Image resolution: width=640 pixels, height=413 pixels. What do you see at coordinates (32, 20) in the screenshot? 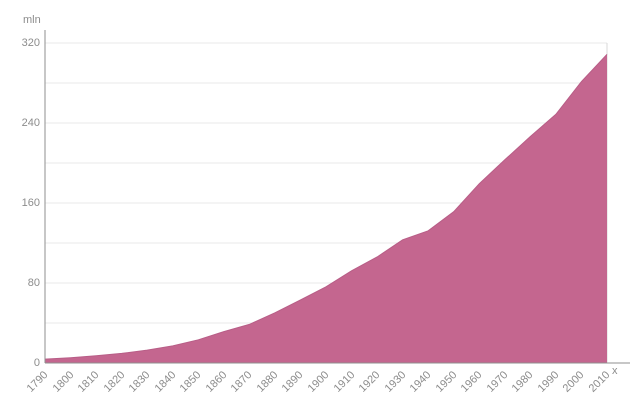
I see `y-axis-unit-label: mln` at bounding box center [32, 20].